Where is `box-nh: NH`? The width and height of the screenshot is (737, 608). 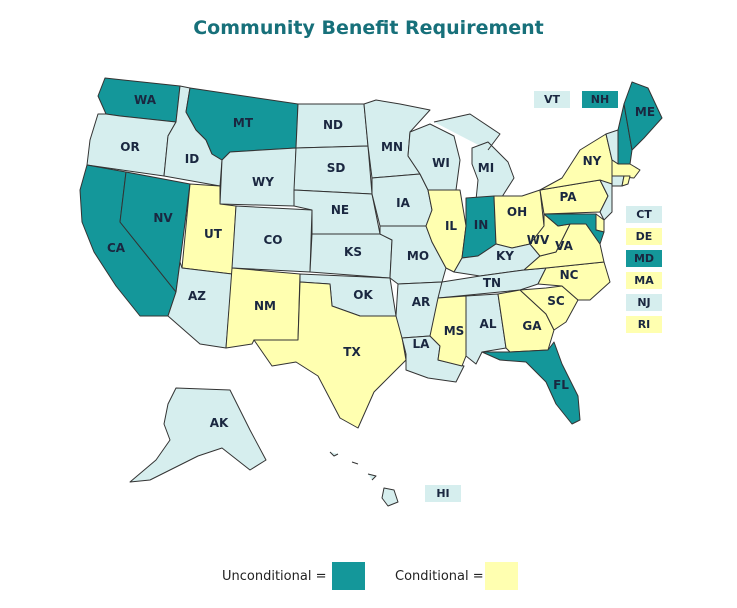 box-nh: NH is located at coordinates (600, 99).